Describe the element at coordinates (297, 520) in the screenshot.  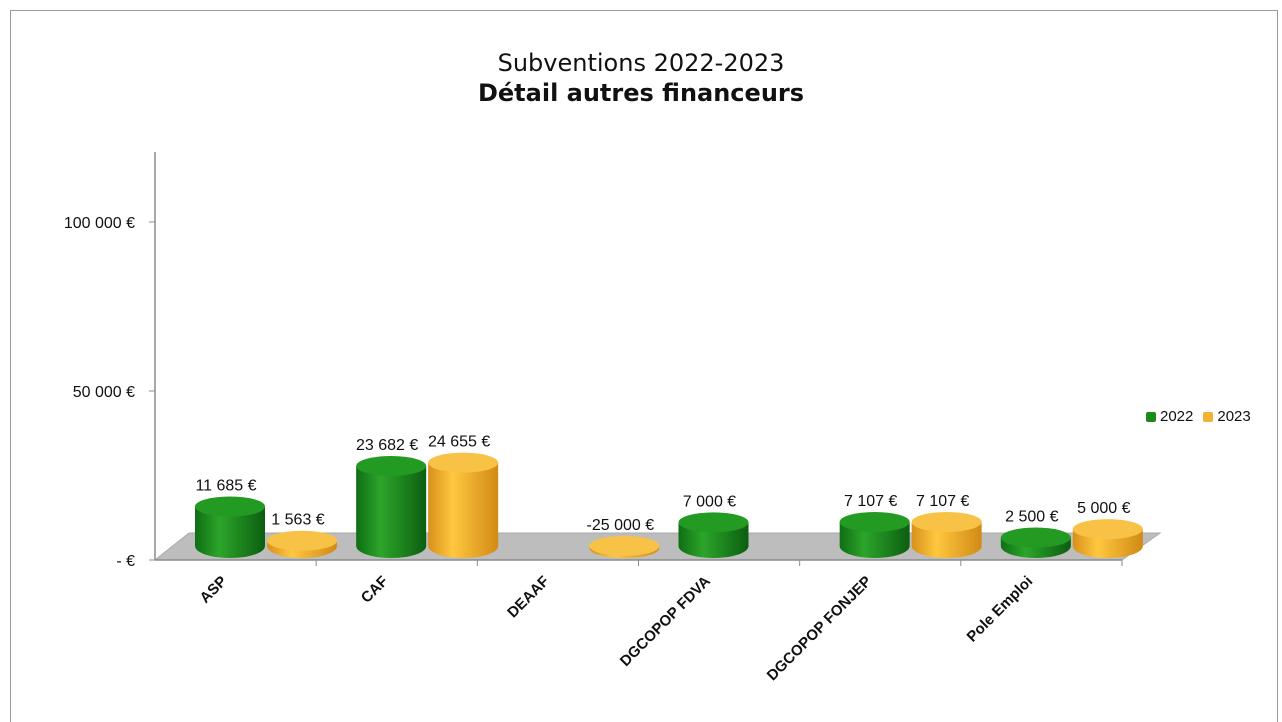
I see `data-label-2023-0: 1 563 €` at that location.